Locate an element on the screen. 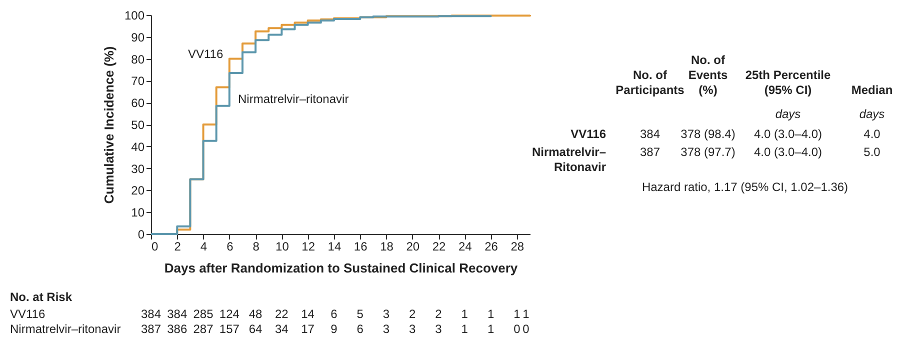  text: 25th Percentile (95% CI) is located at coordinates (788, 82).